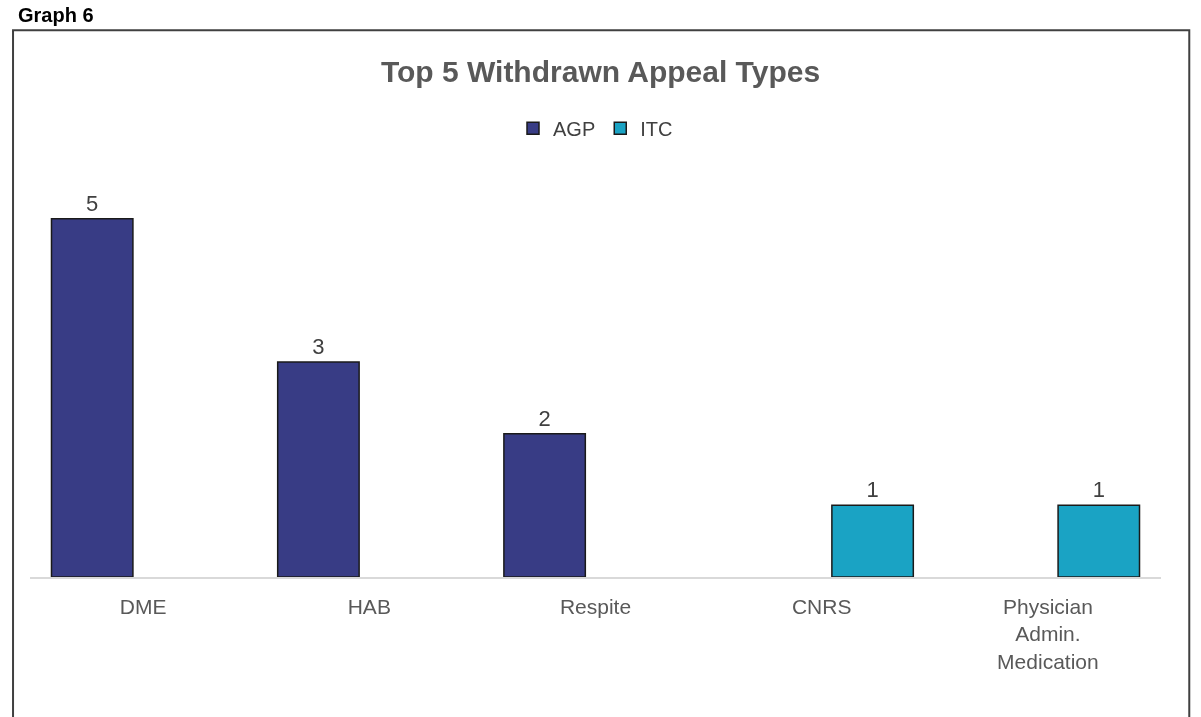  What do you see at coordinates (821, 606) in the screenshot?
I see `x-tick-label: CNRS` at bounding box center [821, 606].